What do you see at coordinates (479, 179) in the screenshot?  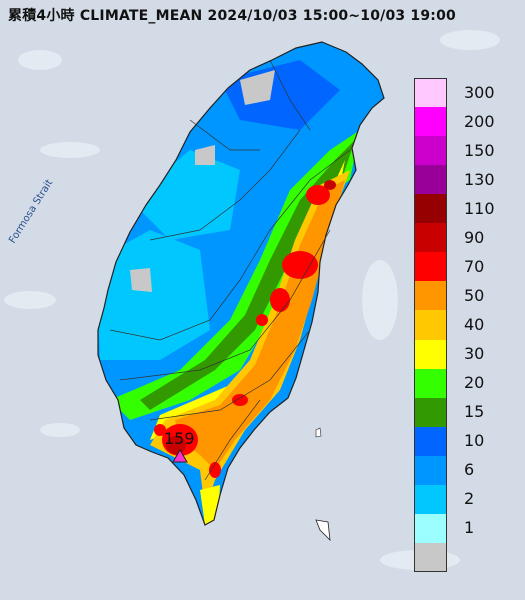 I see `legend-label: 130` at bounding box center [479, 179].